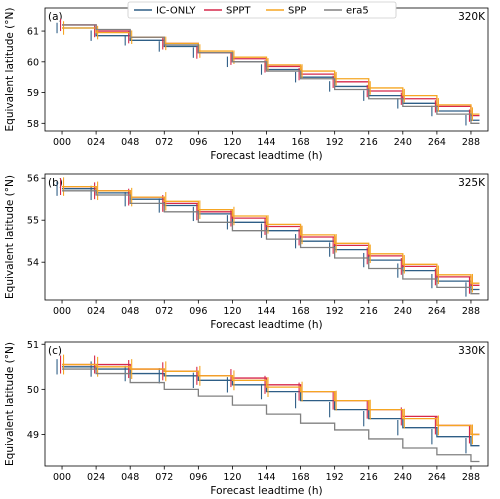 The width and height of the screenshot is (500, 499). I want to click on y-tick-label: 50, so click(33, 390).